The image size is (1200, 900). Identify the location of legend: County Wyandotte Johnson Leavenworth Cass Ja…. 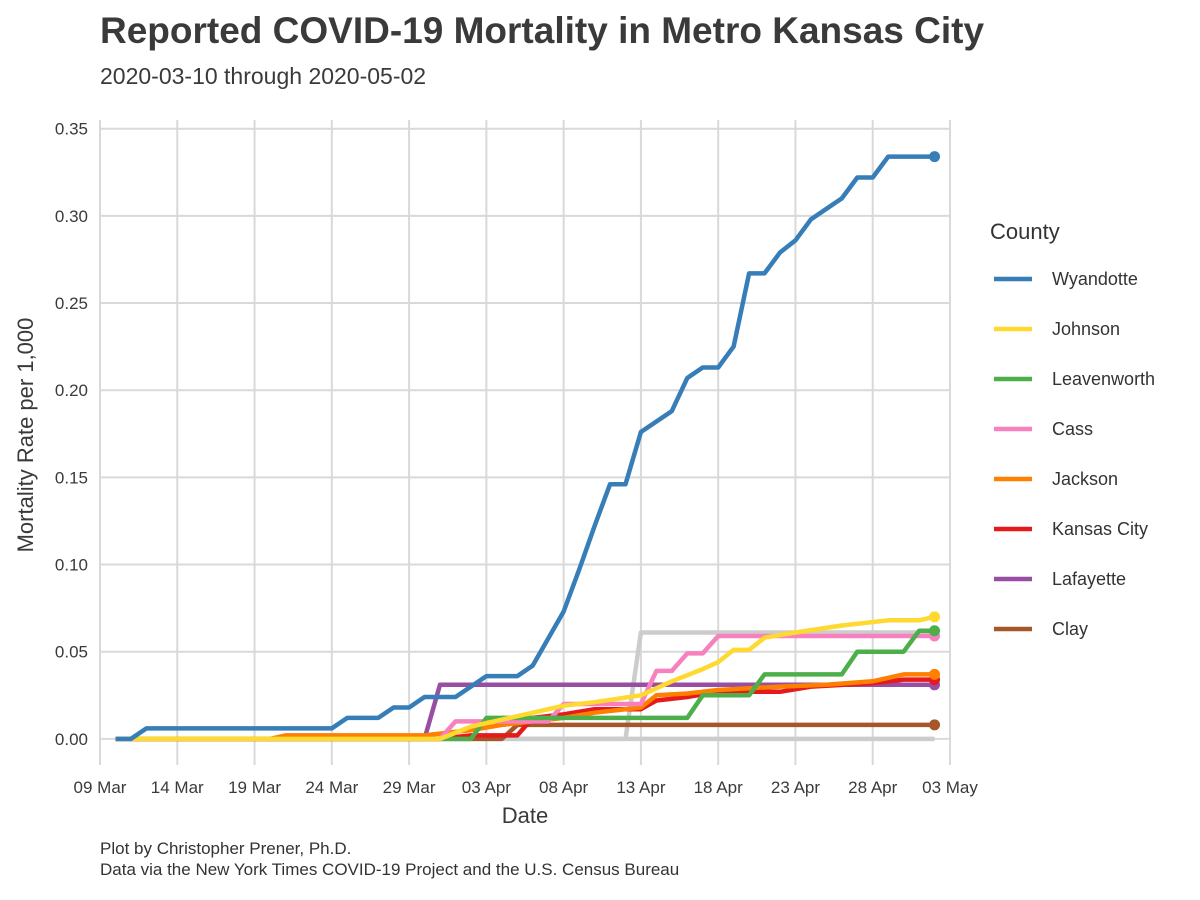
(1072, 429).